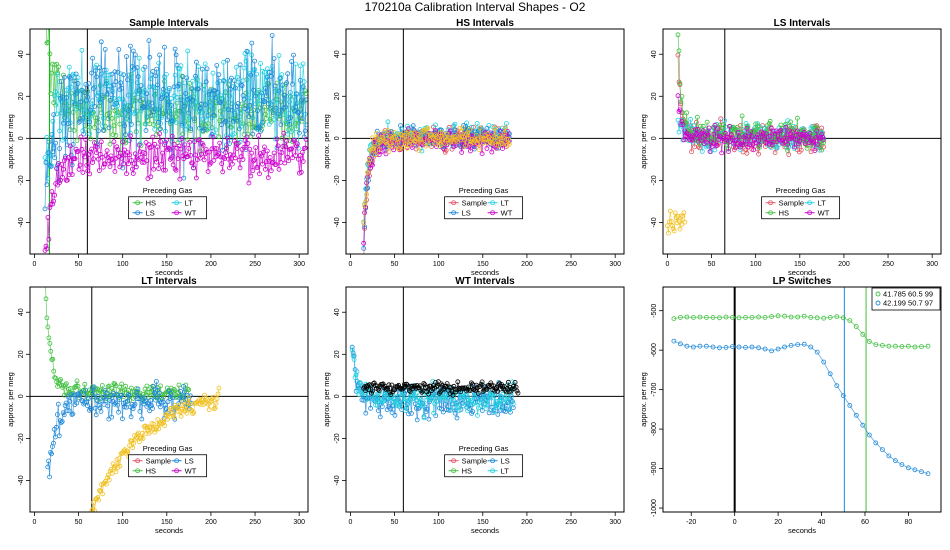  I want to click on x-tick-label: 150, so click(483, 522).